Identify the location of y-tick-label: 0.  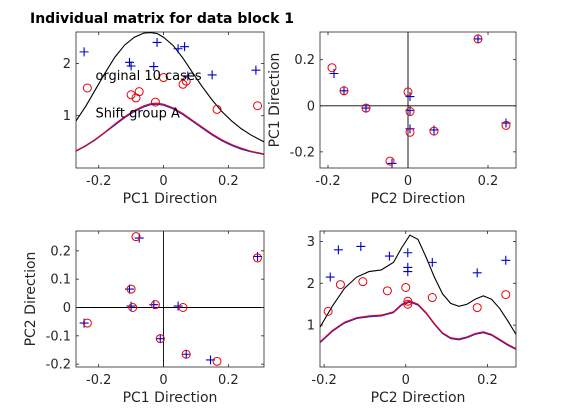
(311, 106).